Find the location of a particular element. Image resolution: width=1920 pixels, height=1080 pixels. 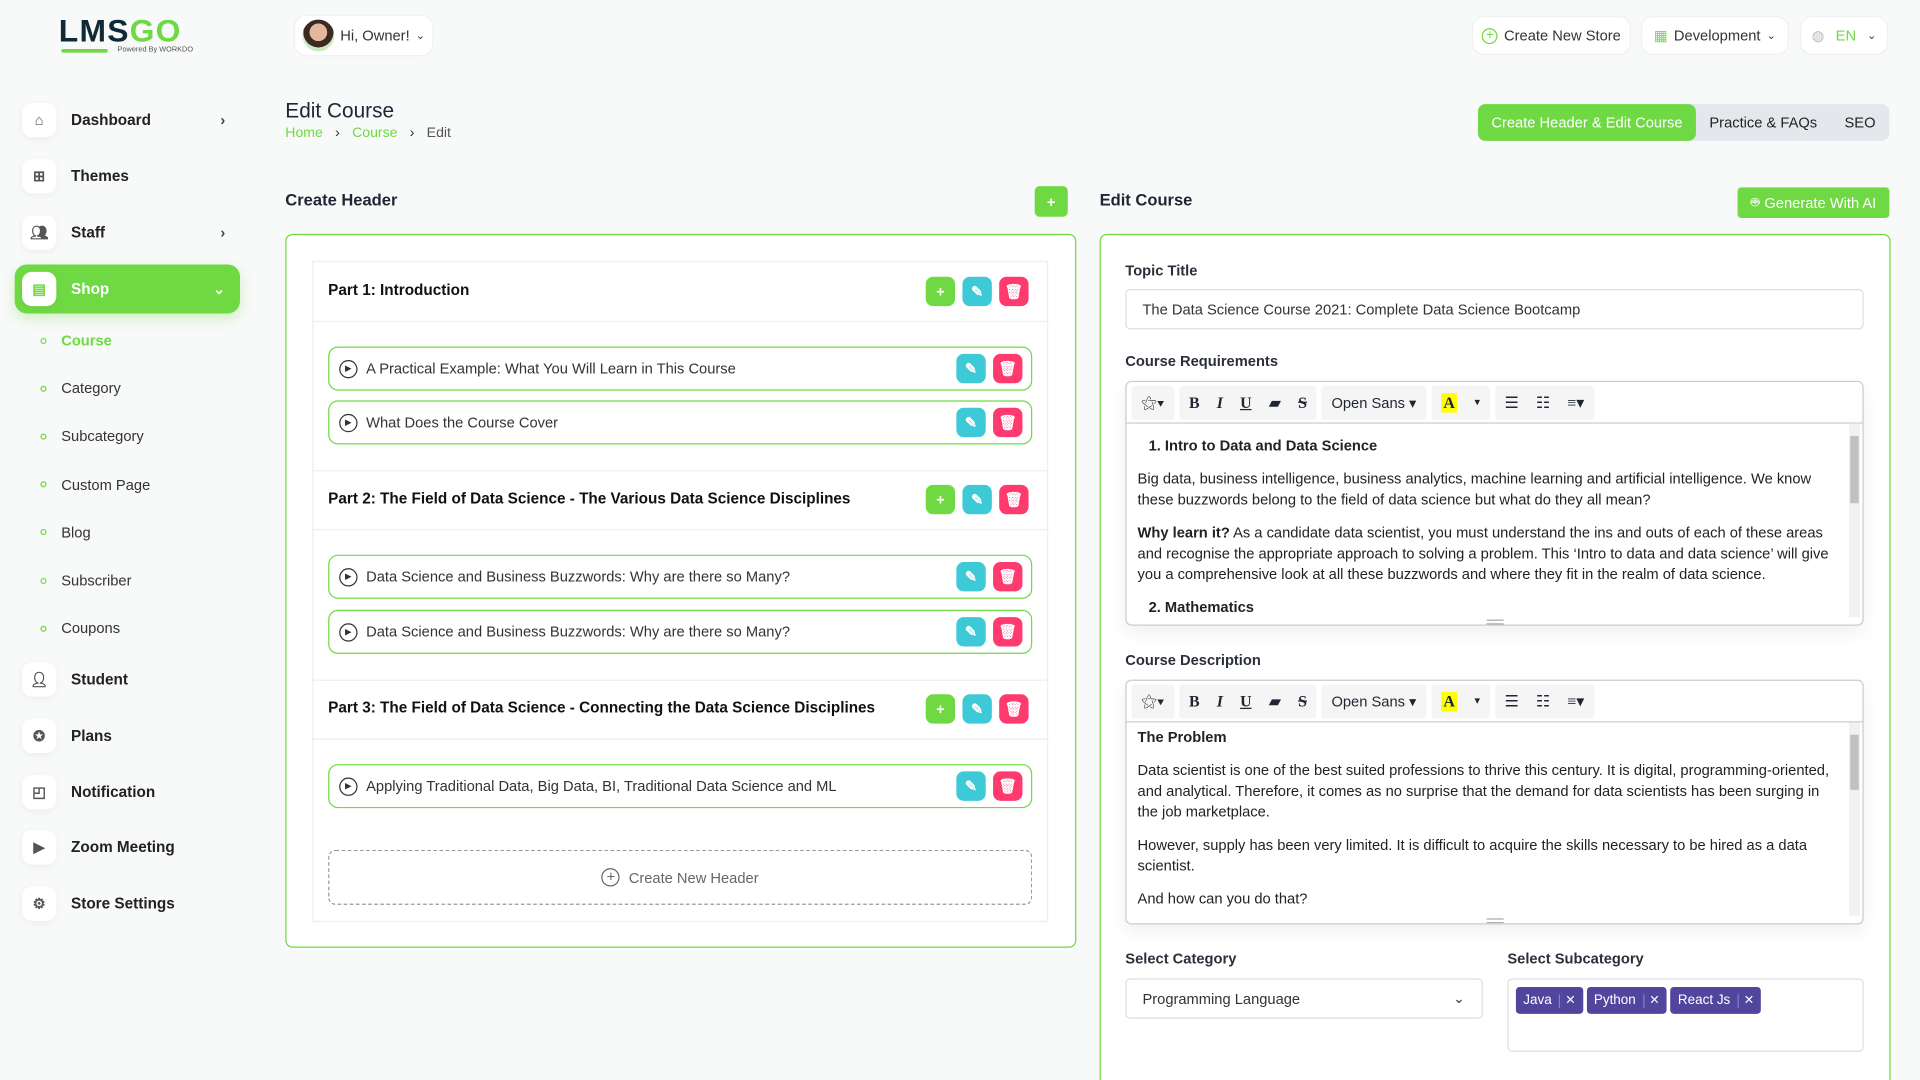

sidebar-subitem-coupons: Coupons is located at coordinates (80, 628).